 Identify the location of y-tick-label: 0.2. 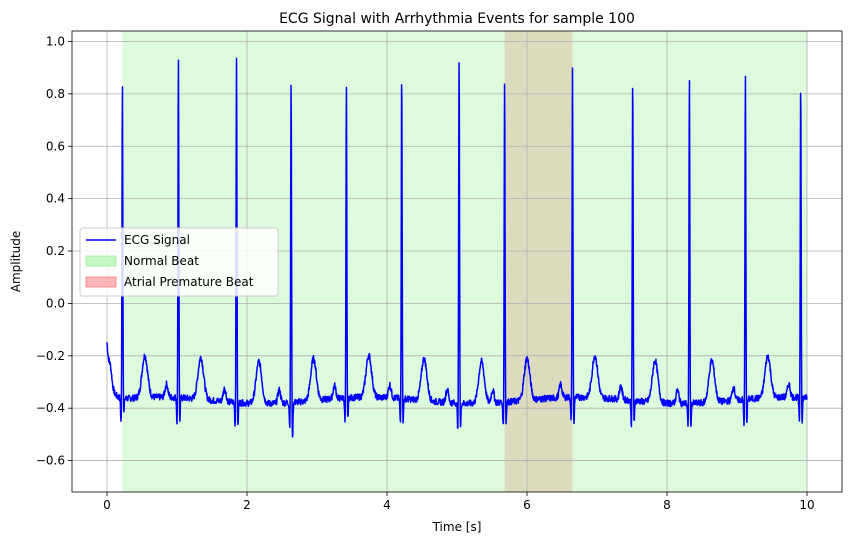
(55, 251).